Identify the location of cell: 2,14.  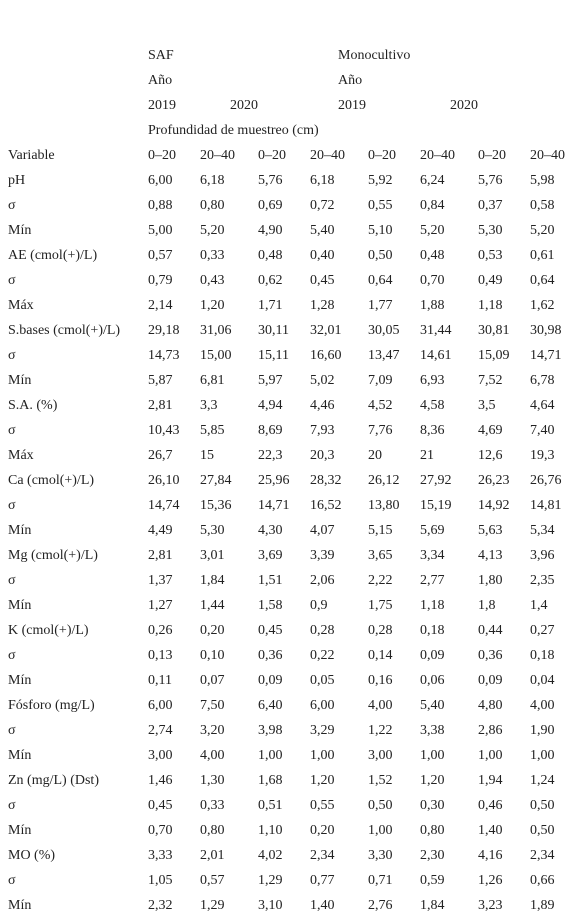
(160, 305).